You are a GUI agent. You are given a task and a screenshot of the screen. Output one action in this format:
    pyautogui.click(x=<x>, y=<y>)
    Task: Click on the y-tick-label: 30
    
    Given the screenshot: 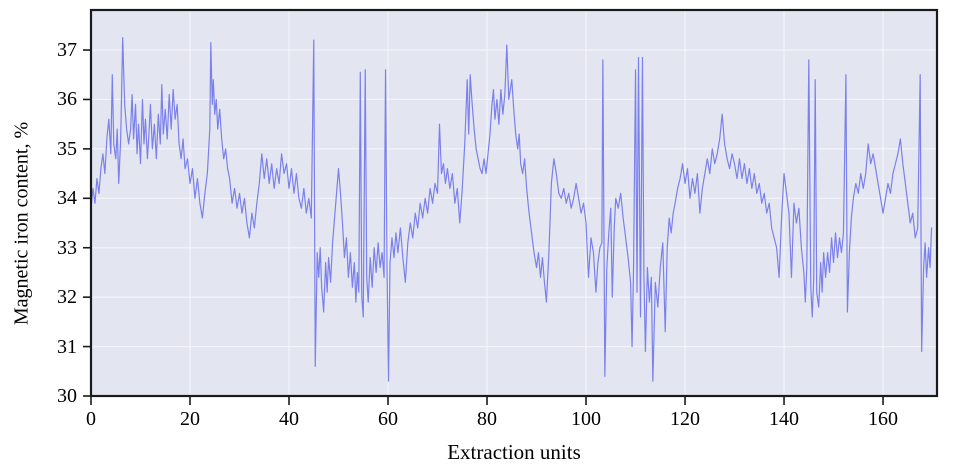 What is the action you would take?
    pyautogui.click(x=67, y=396)
    